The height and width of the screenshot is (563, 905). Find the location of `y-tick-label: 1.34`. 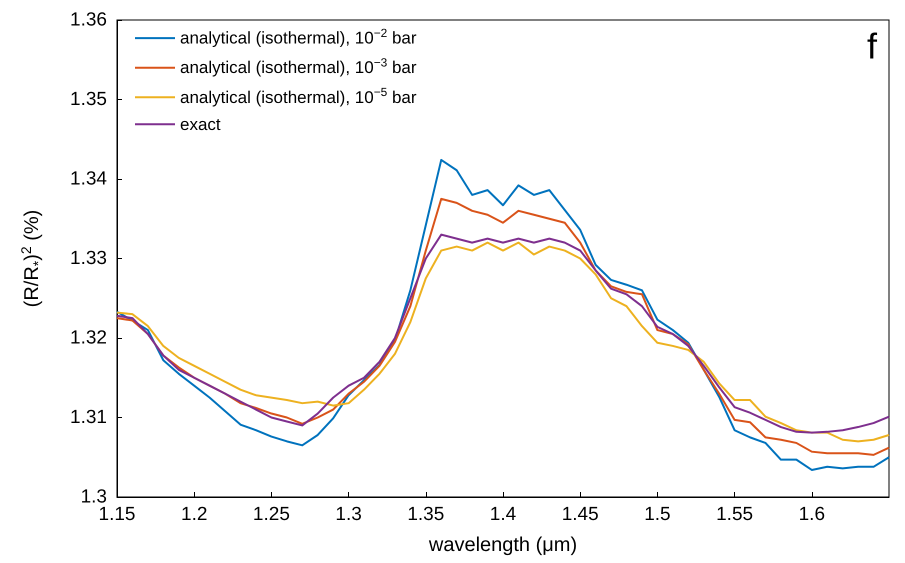

y-tick-label: 1.34 is located at coordinates (89, 179).